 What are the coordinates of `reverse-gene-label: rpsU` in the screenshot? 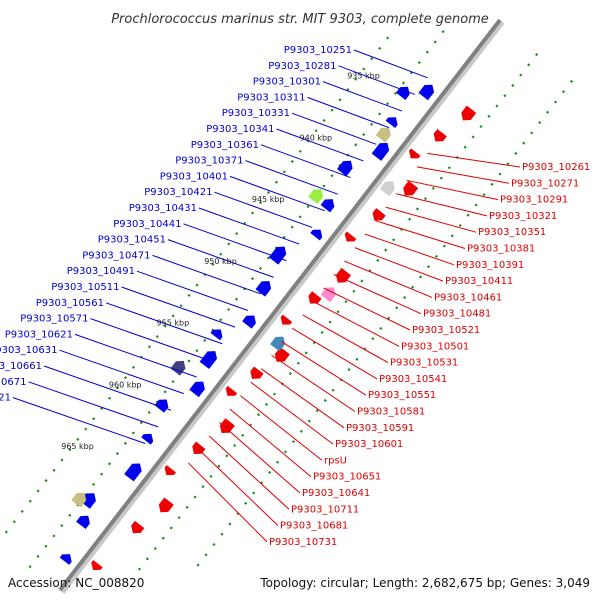 It's located at (335, 460).